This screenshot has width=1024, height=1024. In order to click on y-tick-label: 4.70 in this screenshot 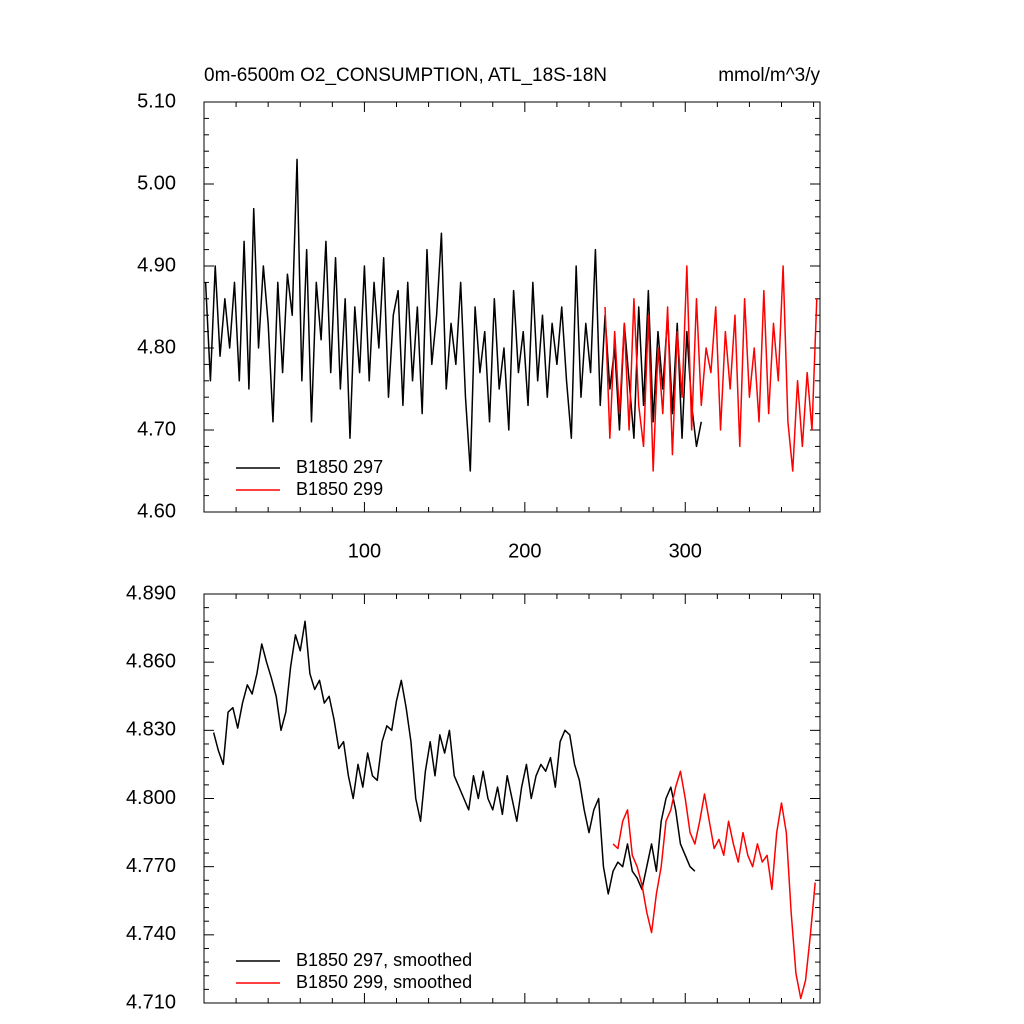, I will do `click(156, 429)`.